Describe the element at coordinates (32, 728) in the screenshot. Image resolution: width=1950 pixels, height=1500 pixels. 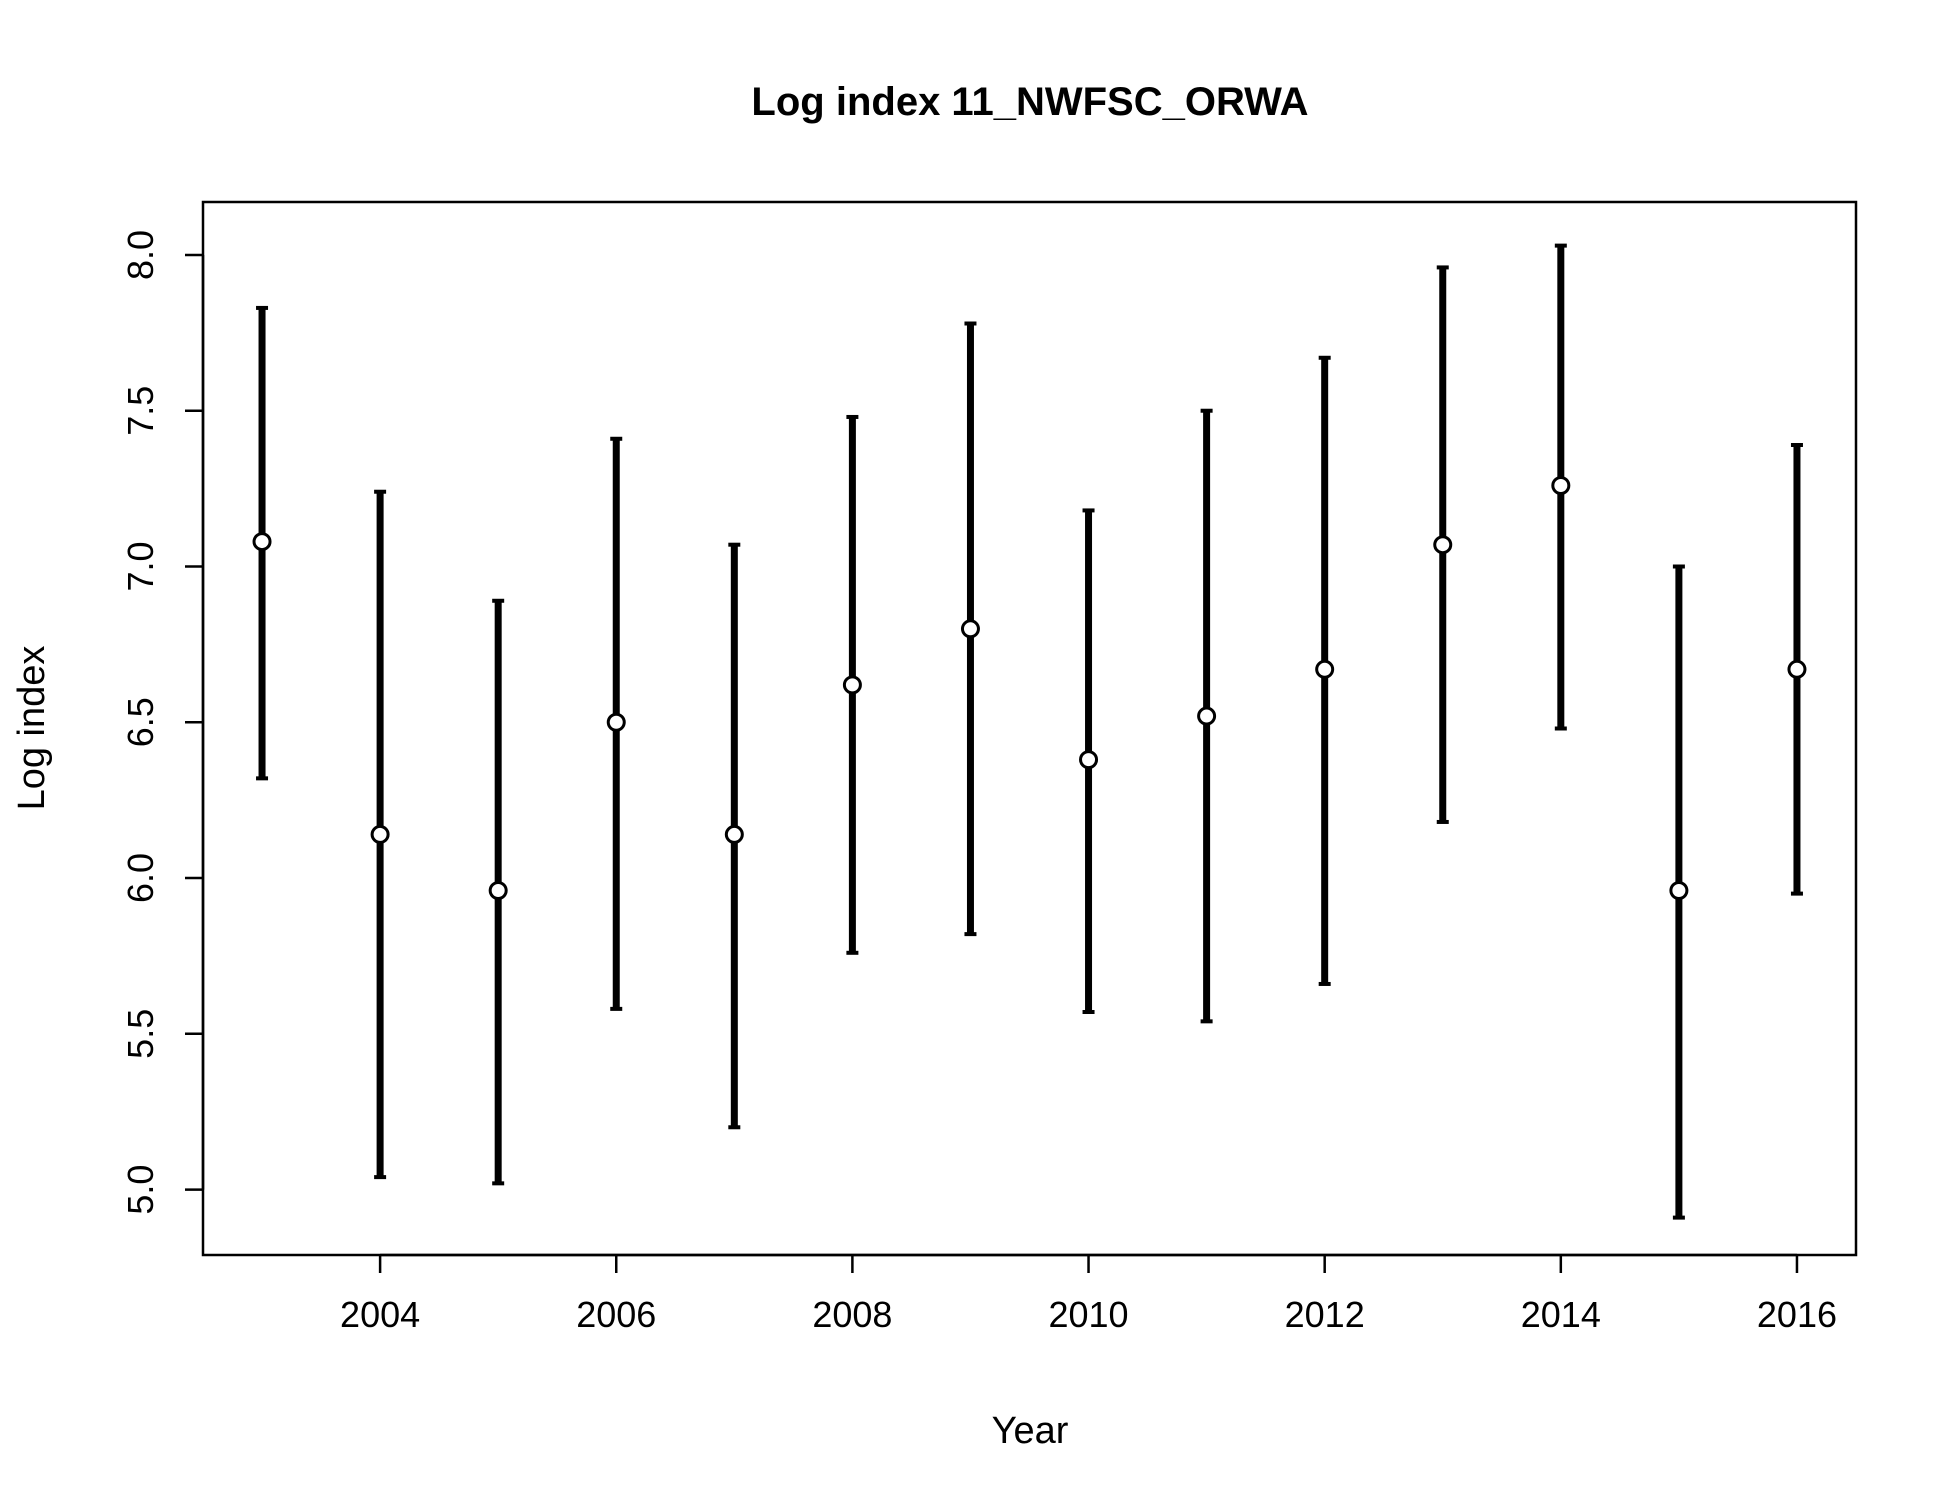
I see `y-axis-label: Log index` at that location.